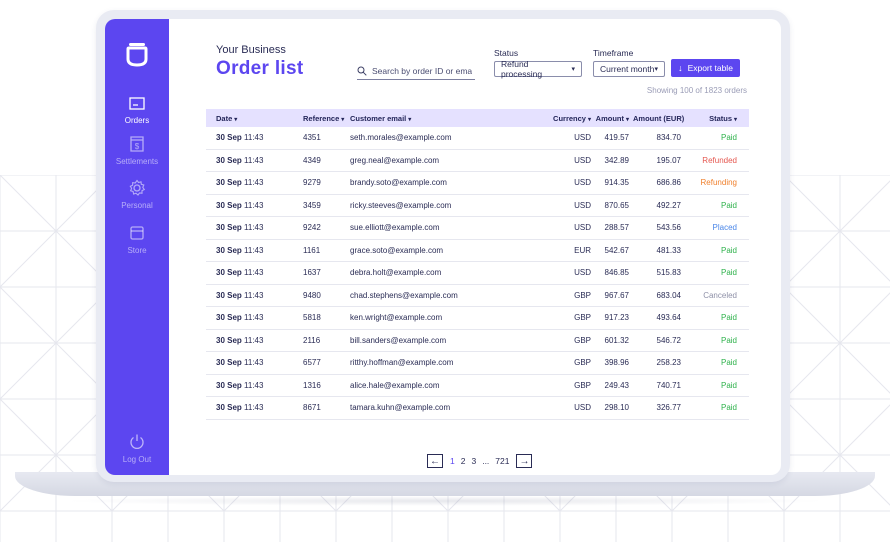  I want to click on cell-amount-eur: 492.27, so click(668, 205).